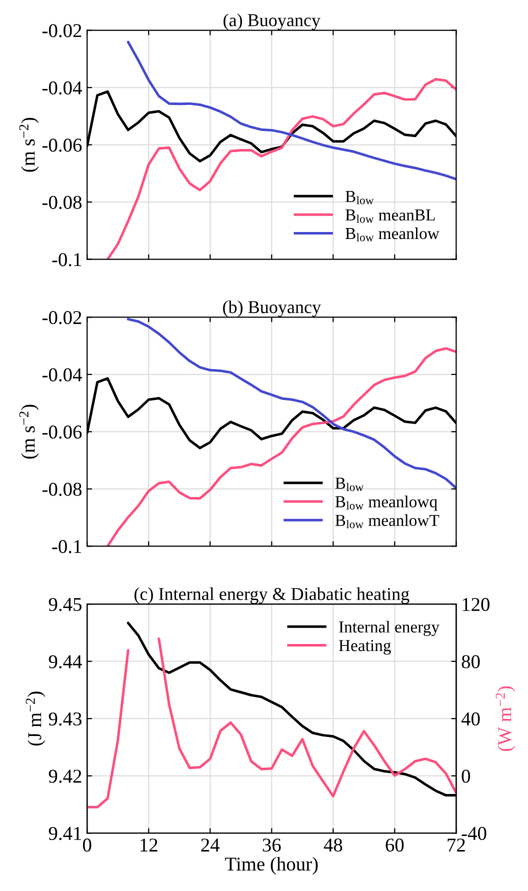  Describe the element at coordinates (272, 595) in the screenshot. I see `chart-title: (c) Internal energy & Diabatic heating` at that location.